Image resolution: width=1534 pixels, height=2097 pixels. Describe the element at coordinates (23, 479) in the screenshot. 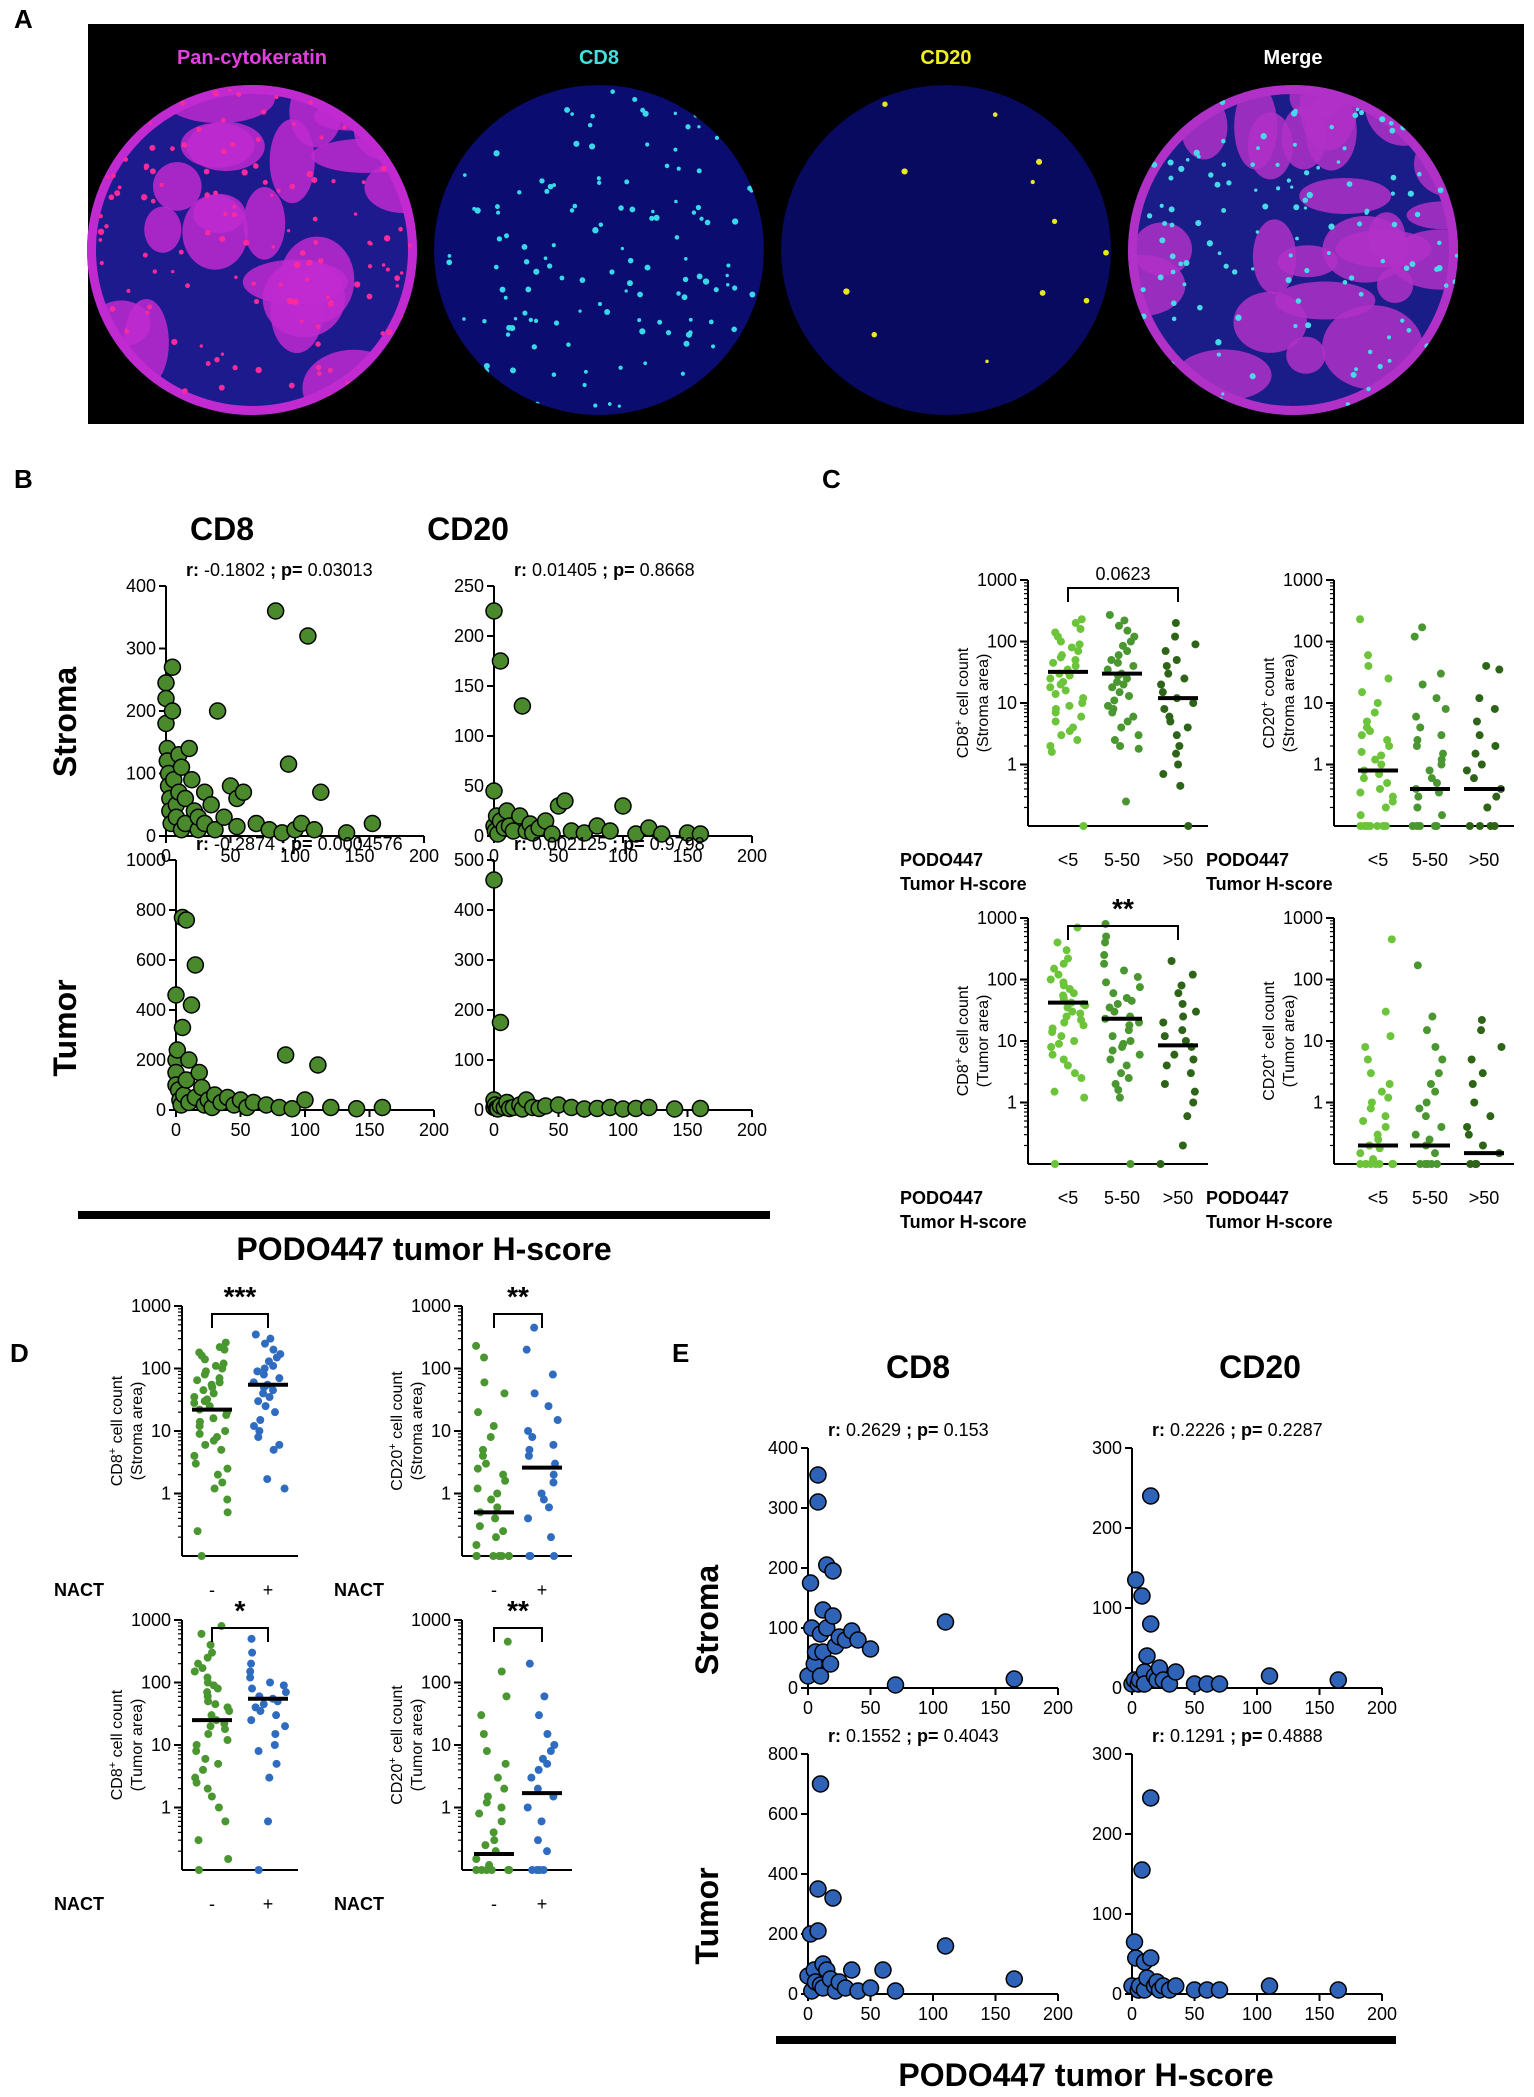

I see `panel-label-b: B` at that location.